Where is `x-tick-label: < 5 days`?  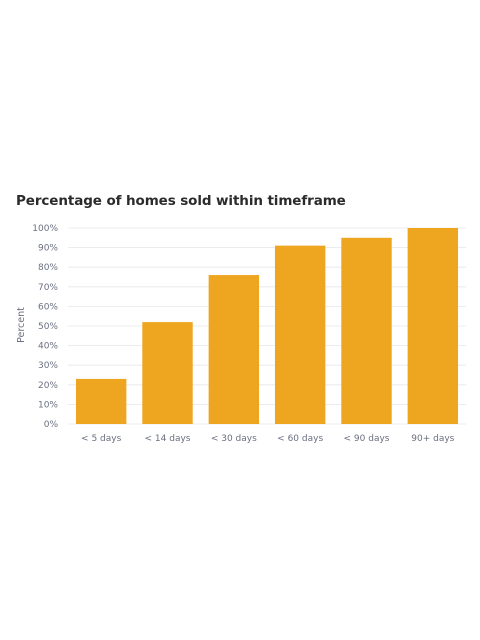
x-tick-label: < 5 days is located at coordinates (101, 439).